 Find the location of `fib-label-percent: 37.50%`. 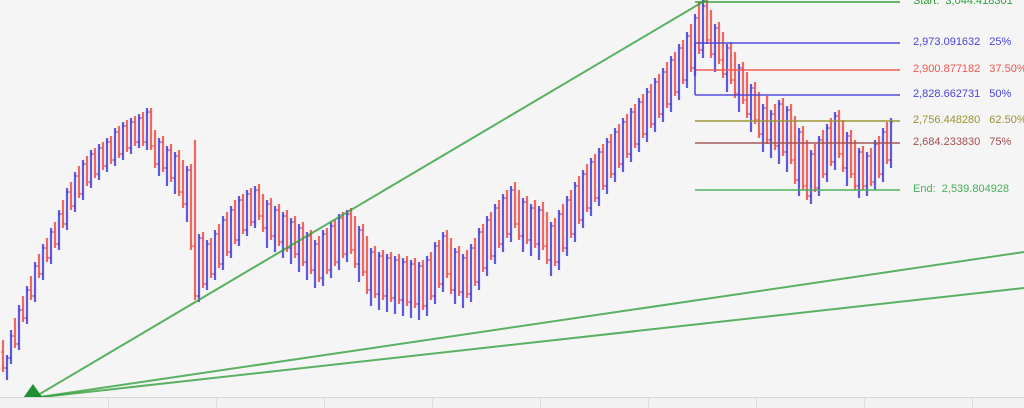

fib-label-percent: 37.50% is located at coordinates (1006, 69).